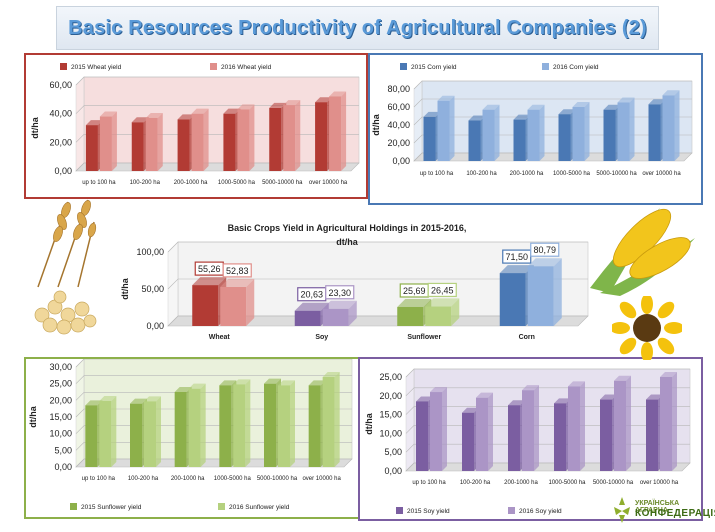 This screenshot has width=715, height=532. What do you see at coordinates (152, 289) in the screenshot?
I see `y-tick-label: 50,00` at bounding box center [152, 289].